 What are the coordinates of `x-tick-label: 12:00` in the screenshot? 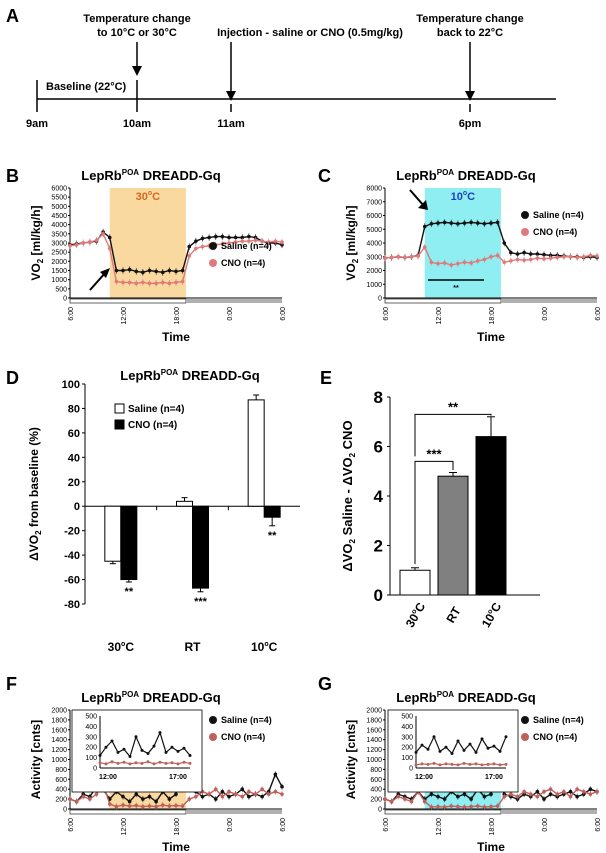 It's located at (124, 316).